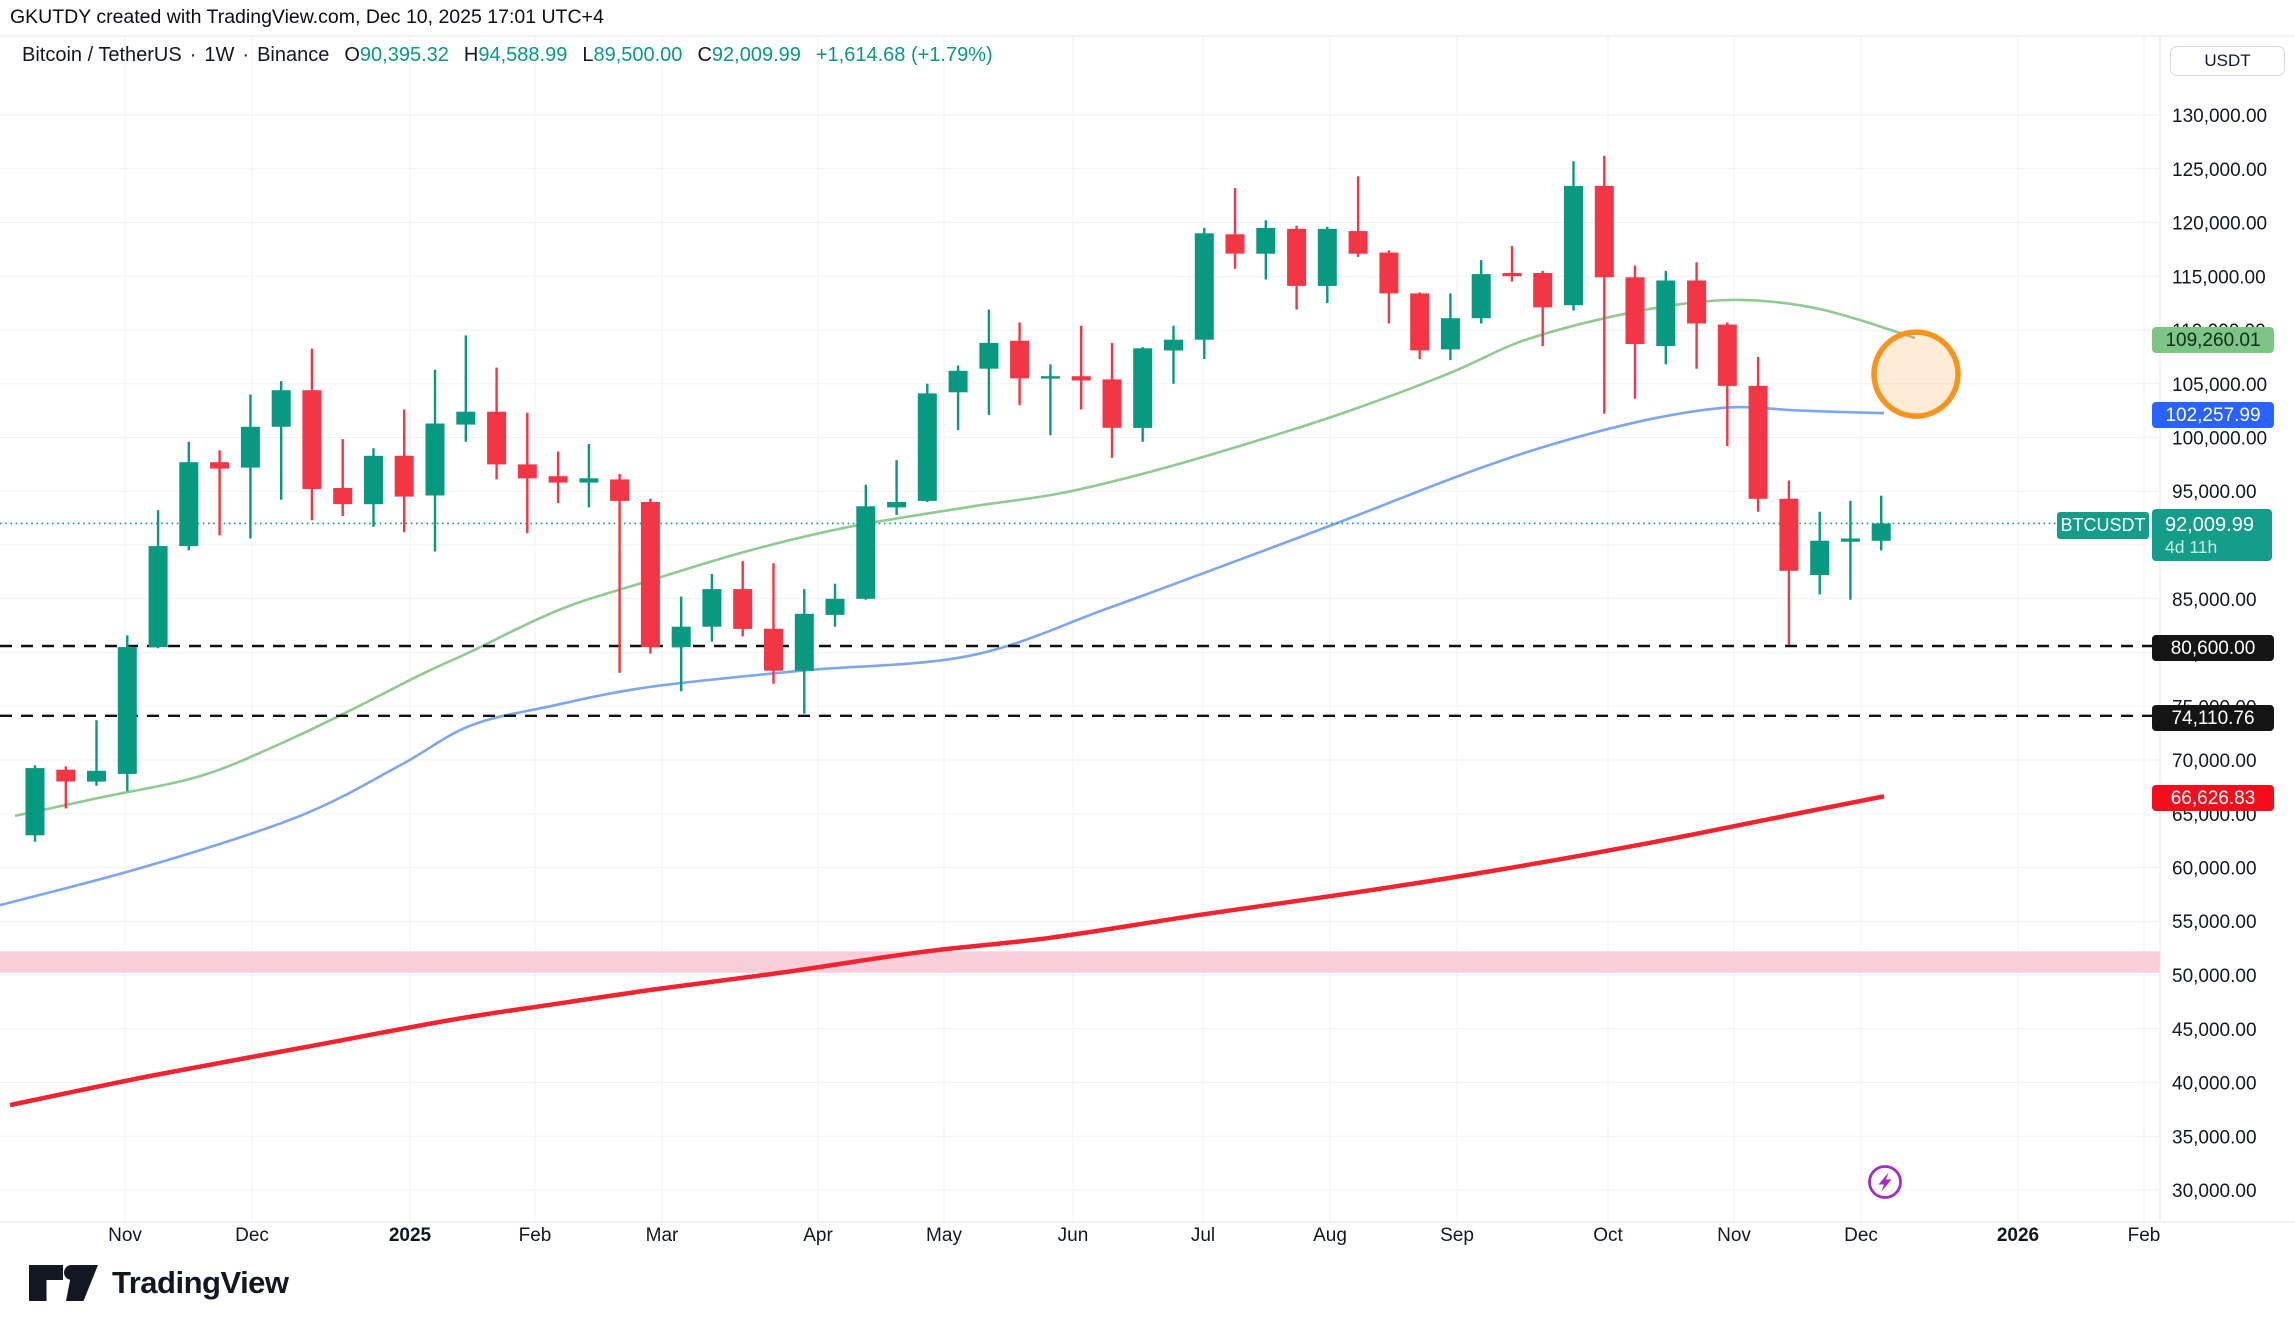  I want to click on tradingview-logo: TradingView, so click(158, 1283).